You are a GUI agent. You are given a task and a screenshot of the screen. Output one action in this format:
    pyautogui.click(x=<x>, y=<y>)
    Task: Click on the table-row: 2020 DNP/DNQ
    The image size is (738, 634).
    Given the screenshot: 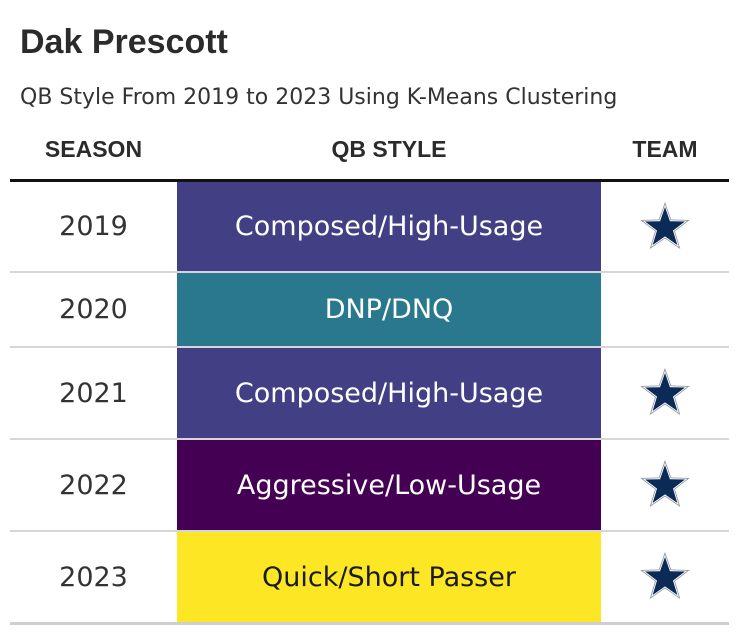 What is the action you would take?
    pyautogui.click(x=369, y=310)
    